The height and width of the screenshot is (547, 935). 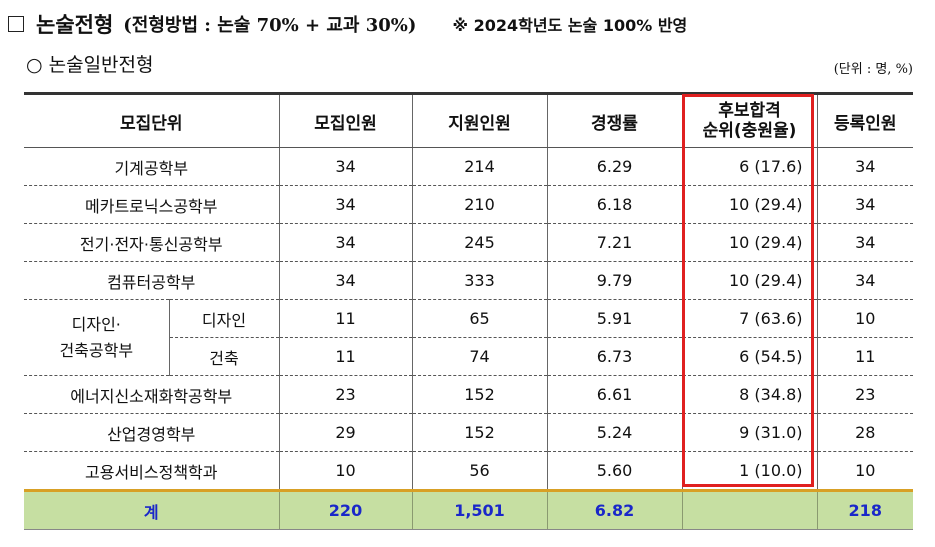 I want to click on waitlist-cell: 6 (54.5), so click(x=749, y=356).